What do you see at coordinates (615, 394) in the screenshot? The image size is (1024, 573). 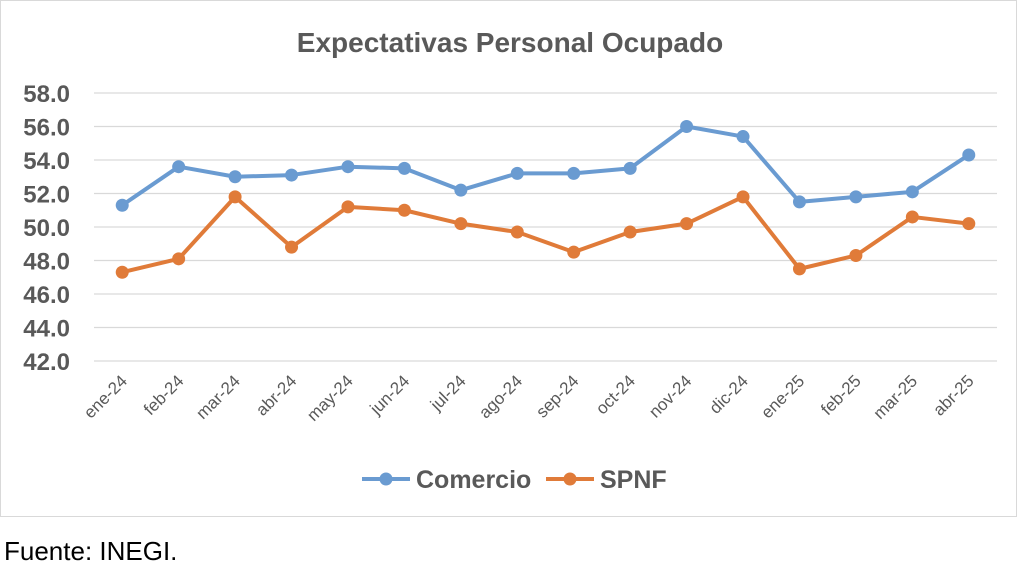 I see `x-tick-label: oct-24` at bounding box center [615, 394].